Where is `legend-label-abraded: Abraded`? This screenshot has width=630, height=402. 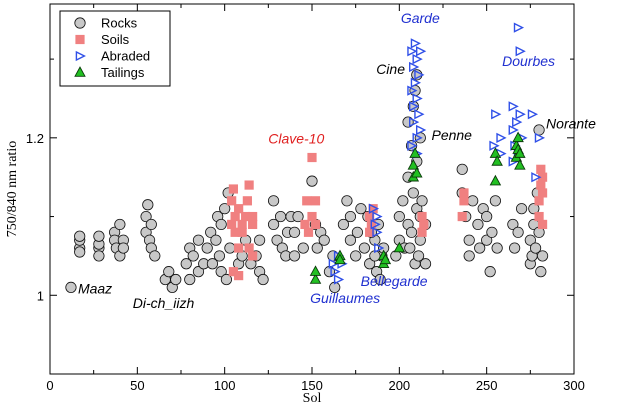 legend-label-abraded: Abraded is located at coordinates (125, 56).